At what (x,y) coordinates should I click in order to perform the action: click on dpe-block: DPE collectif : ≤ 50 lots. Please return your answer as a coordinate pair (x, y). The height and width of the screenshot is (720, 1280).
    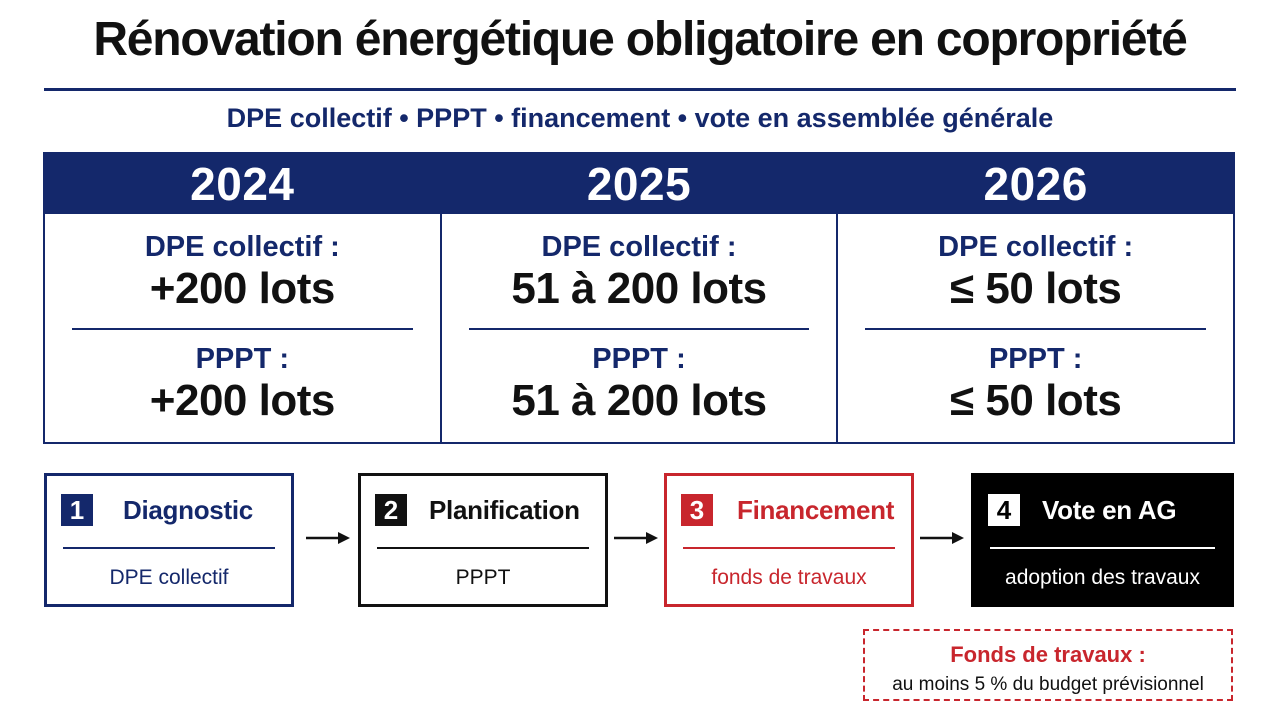
    Looking at the image, I should click on (1035, 272).